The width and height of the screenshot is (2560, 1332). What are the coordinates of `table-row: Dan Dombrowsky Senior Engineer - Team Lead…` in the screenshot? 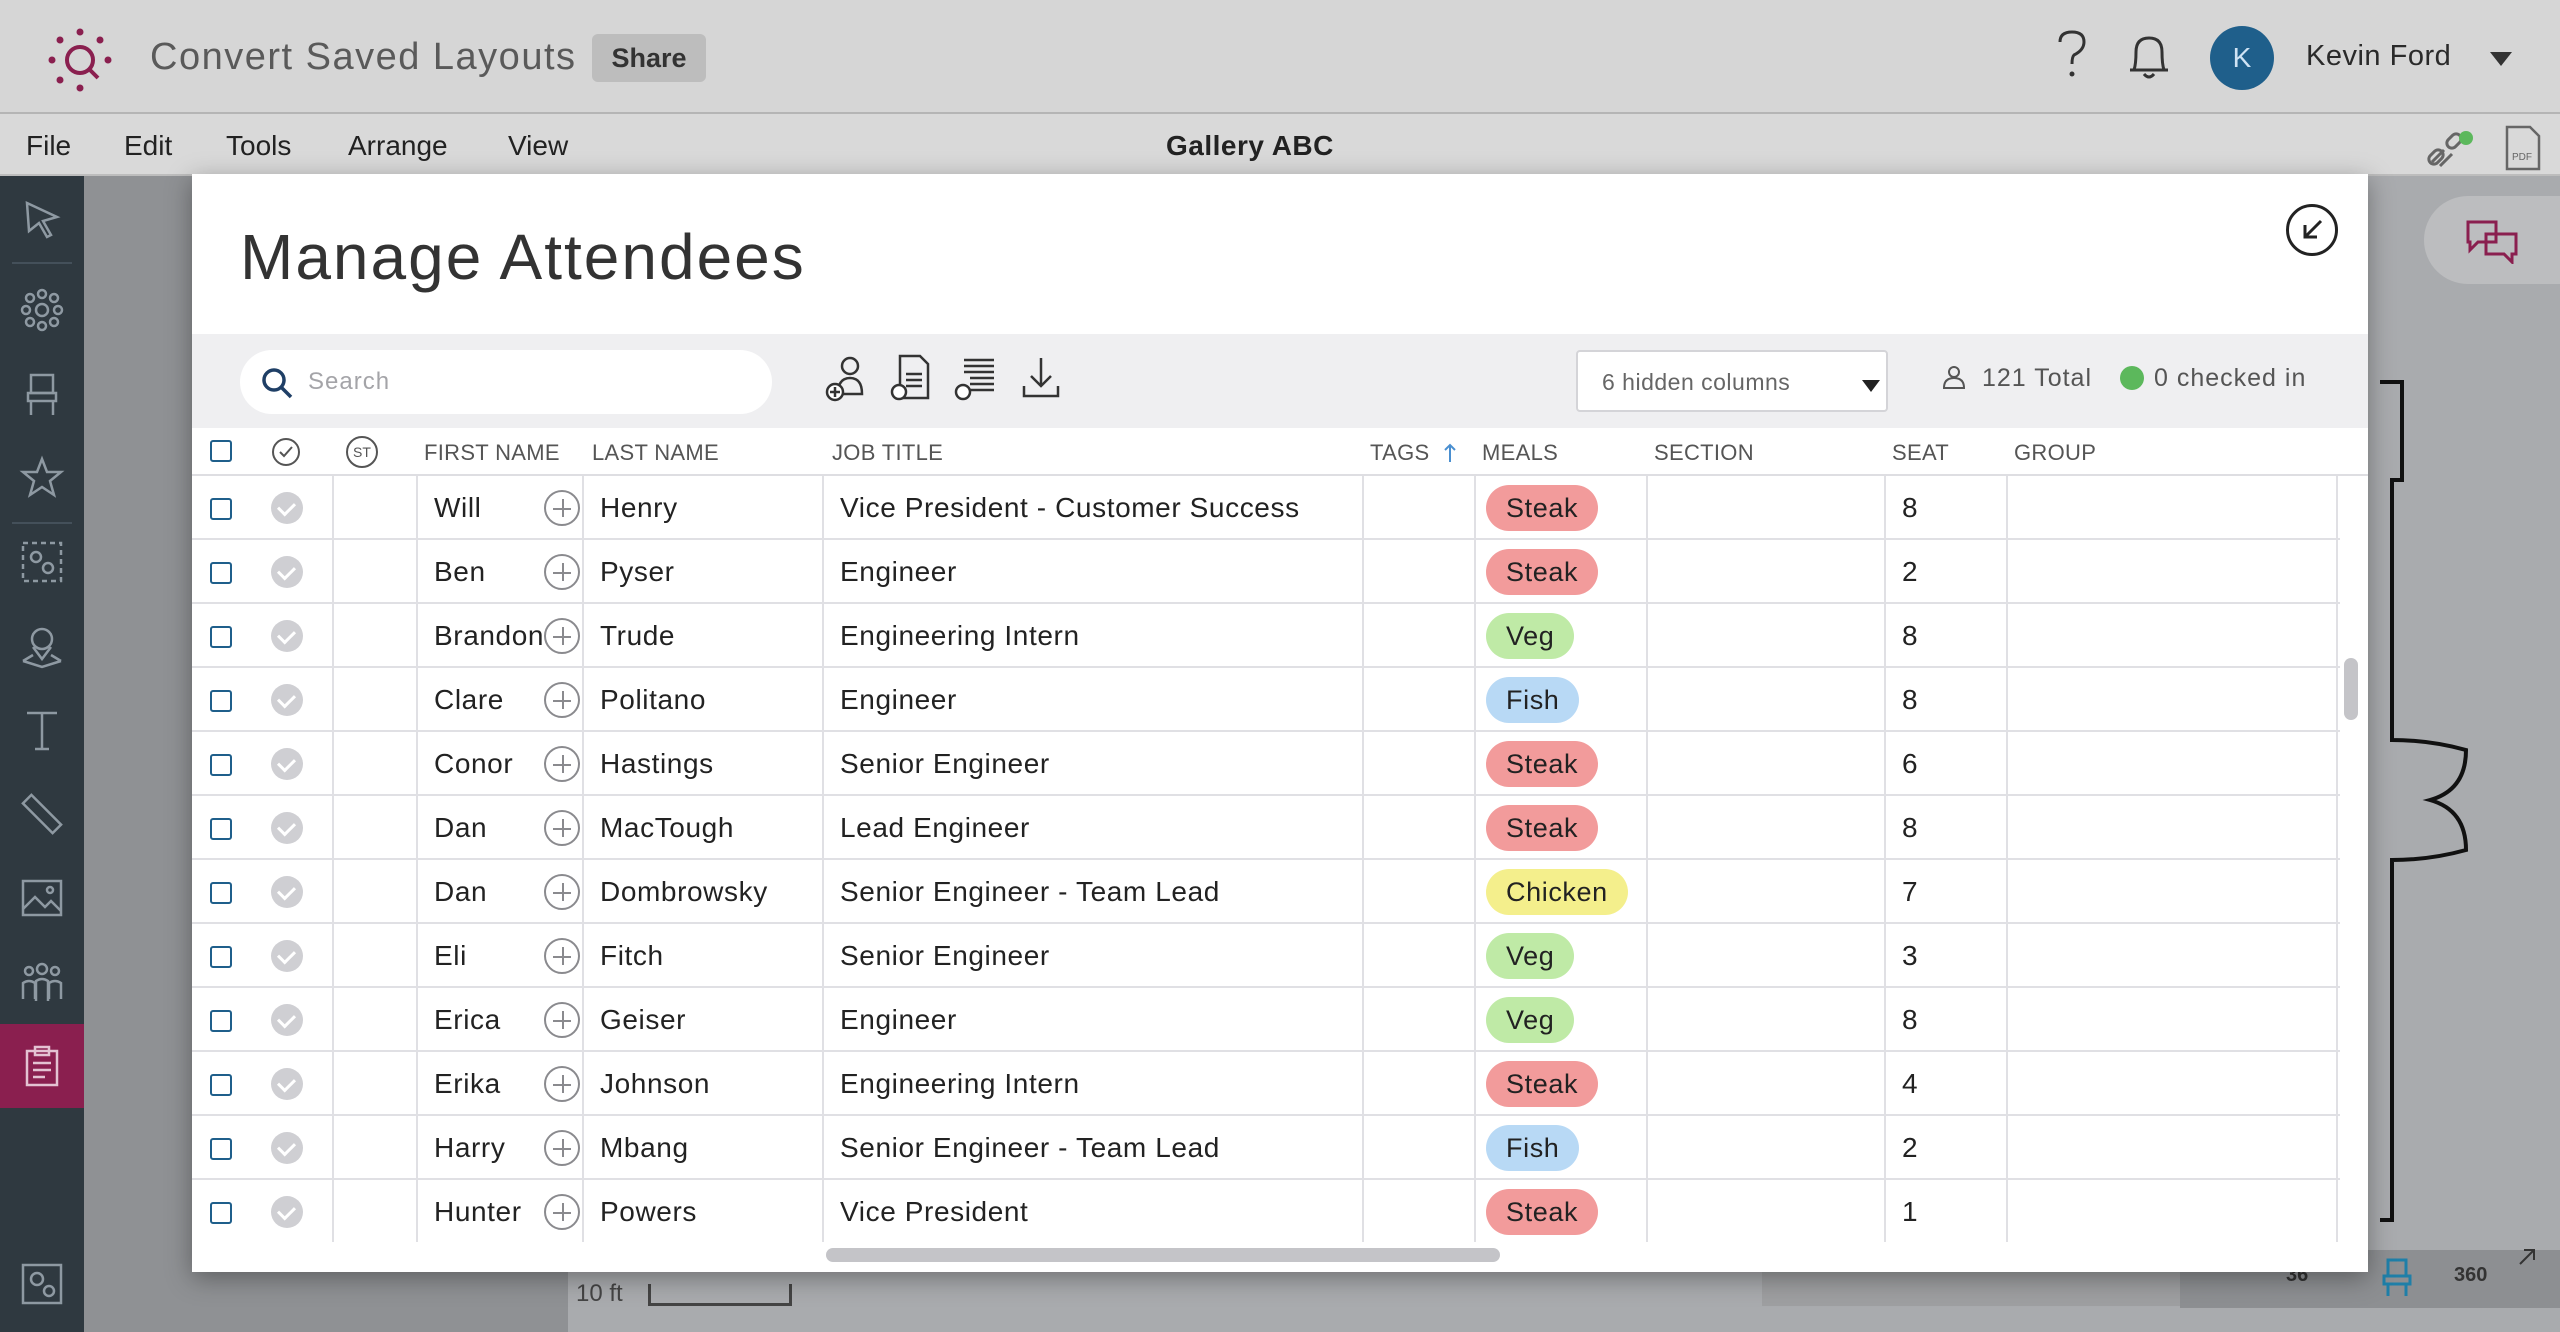 It's located at (1266, 892).